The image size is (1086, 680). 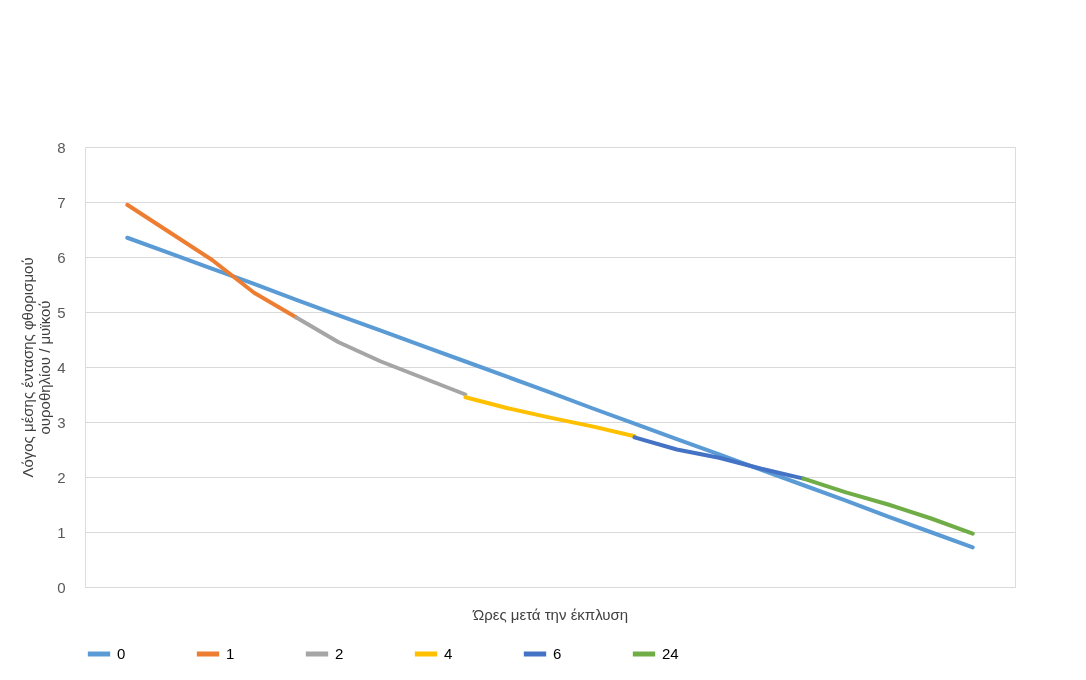 What do you see at coordinates (550, 614) in the screenshot?
I see `x-axis-title: Ώρες μετά την έκπλυση` at bounding box center [550, 614].